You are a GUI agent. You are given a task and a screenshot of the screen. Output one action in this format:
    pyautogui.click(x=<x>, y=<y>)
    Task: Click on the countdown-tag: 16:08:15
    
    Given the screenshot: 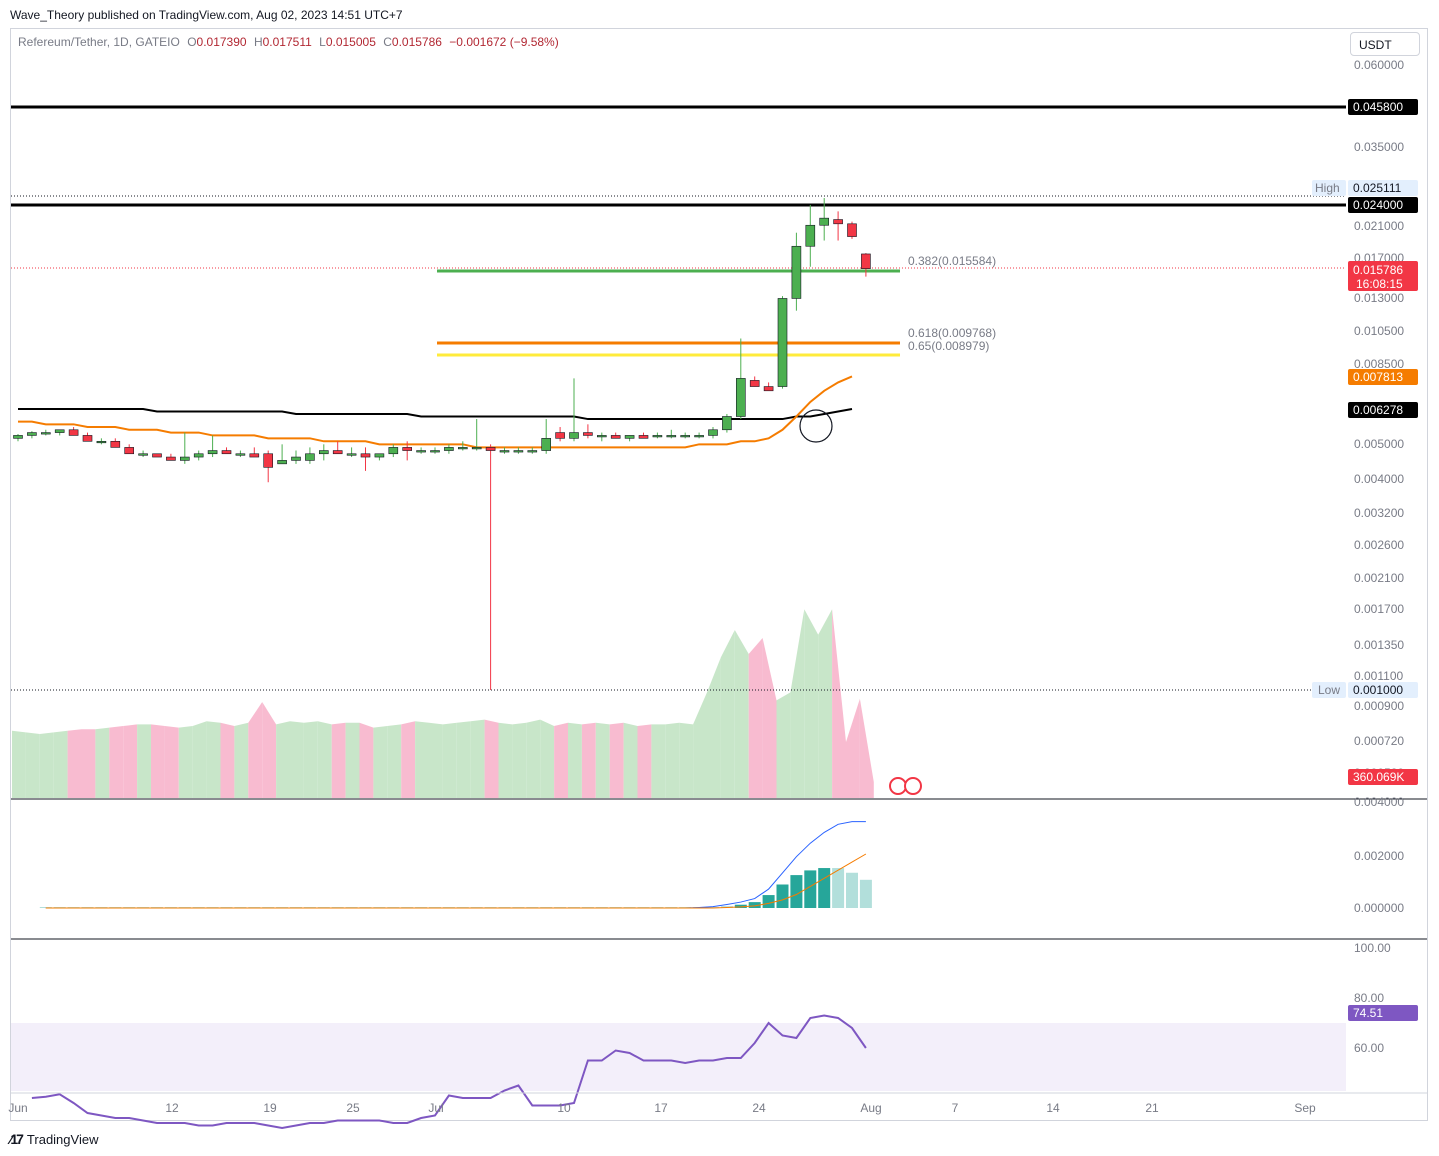 What is the action you would take?
    pyautogui.click(x=1379, y=284)
    